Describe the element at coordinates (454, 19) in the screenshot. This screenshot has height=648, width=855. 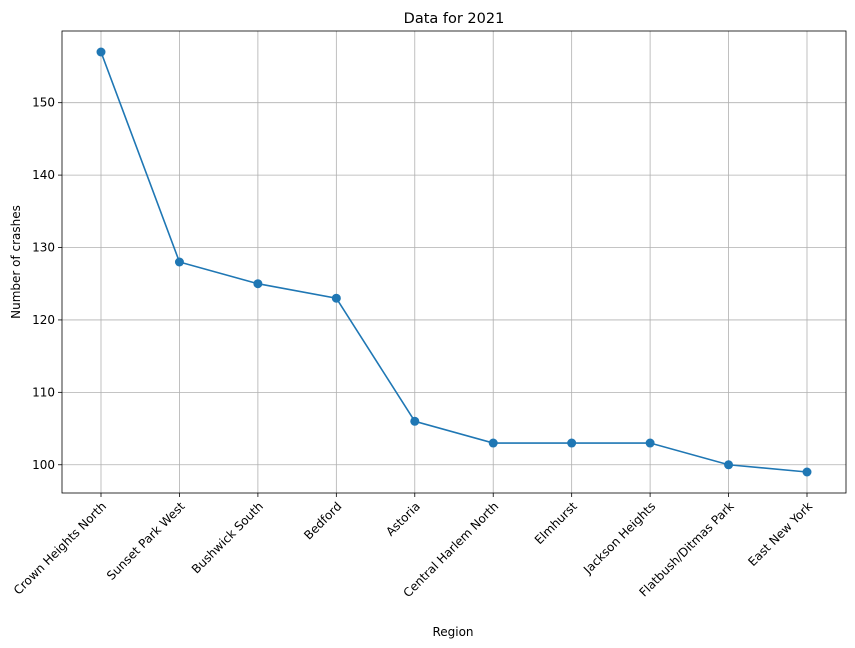
I see `chart-title: Data for 2021` at that location.